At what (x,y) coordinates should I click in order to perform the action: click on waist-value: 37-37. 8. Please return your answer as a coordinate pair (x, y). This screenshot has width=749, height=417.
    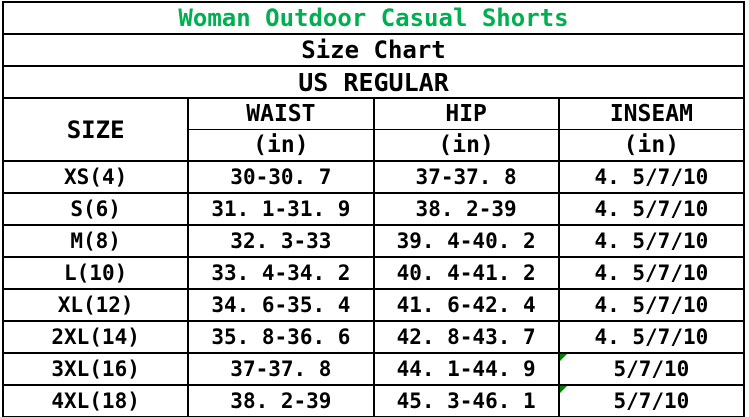
    Looking at the image, I should click on (281, 369).